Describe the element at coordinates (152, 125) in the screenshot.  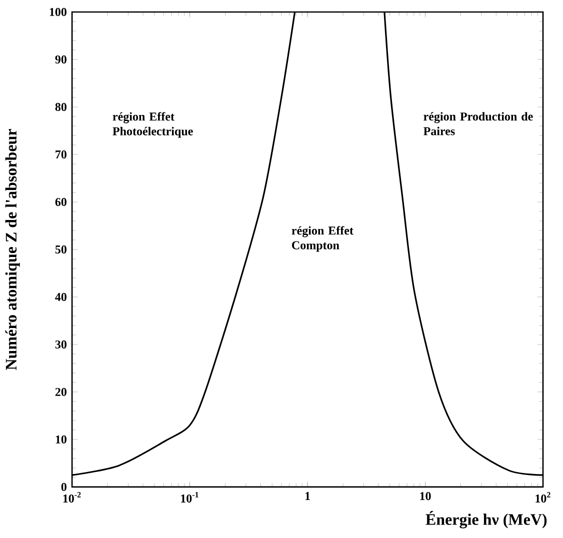
I see `annotation: région Effet Photoélectrique` at that location.